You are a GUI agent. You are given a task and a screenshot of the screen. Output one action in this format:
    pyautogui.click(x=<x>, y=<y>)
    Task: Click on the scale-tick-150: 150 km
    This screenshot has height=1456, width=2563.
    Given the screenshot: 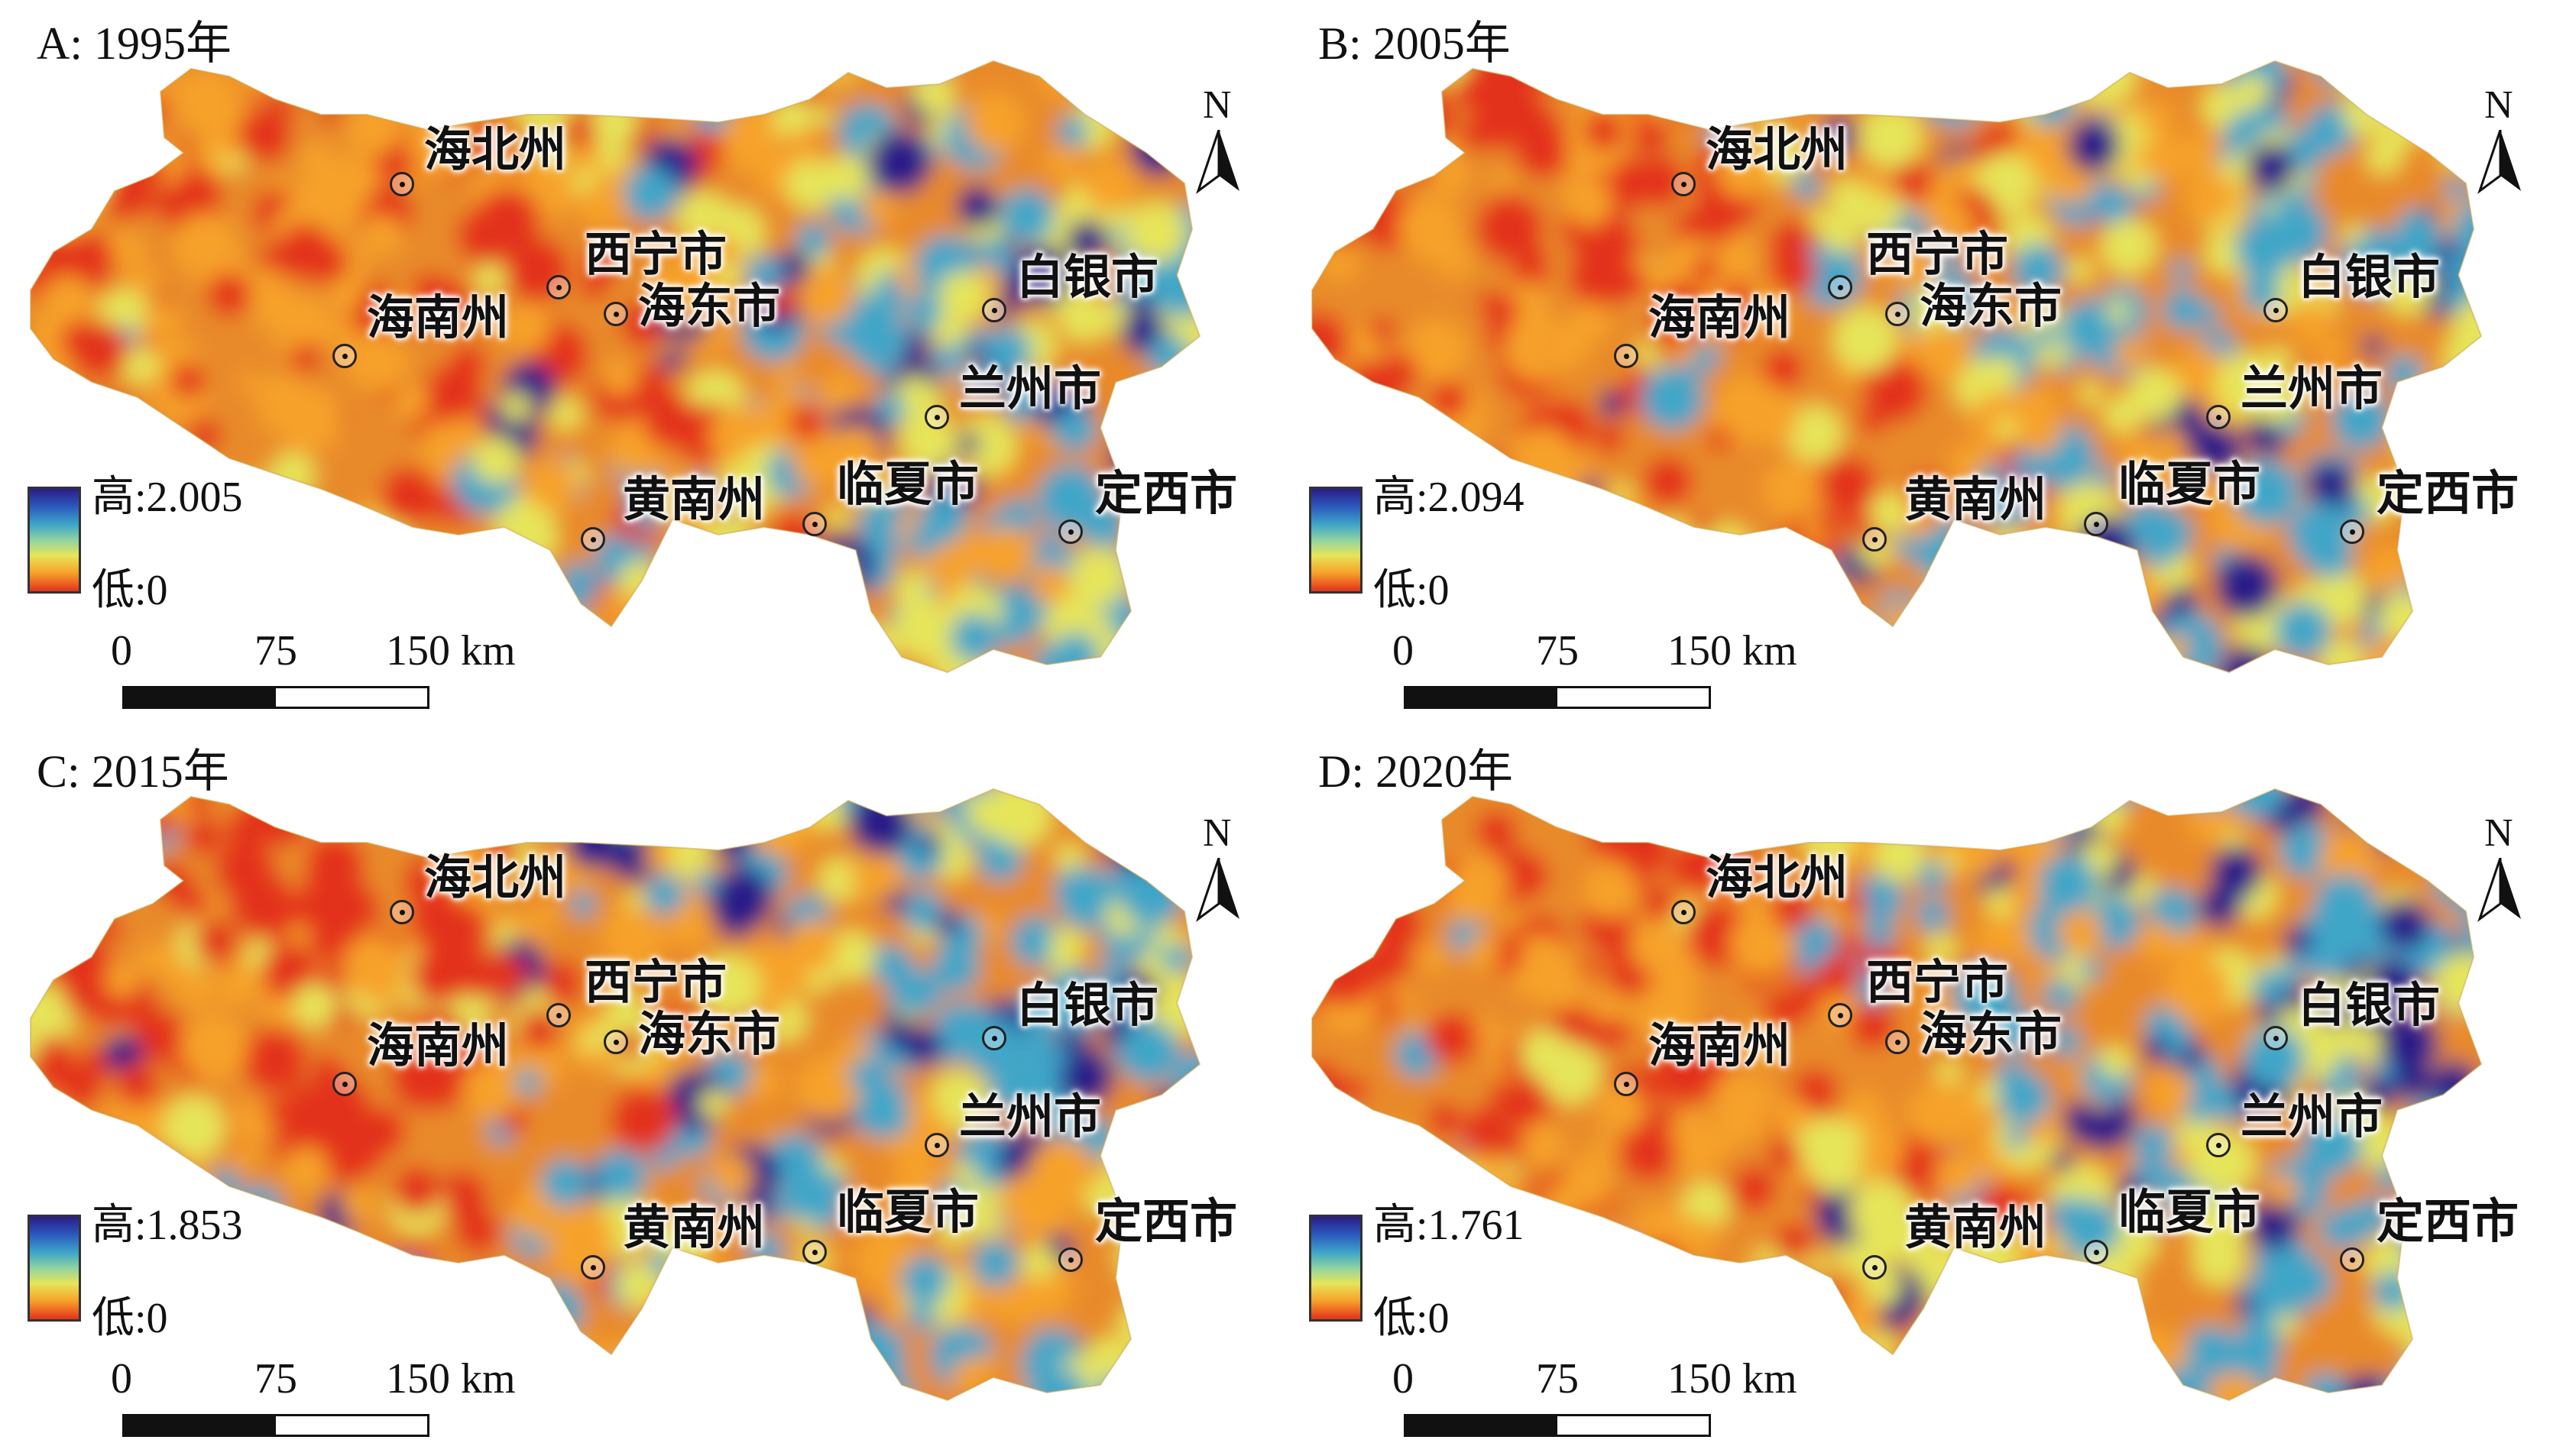 What is the action you would take?
    pyautogui.click(x=451, y=651)
    